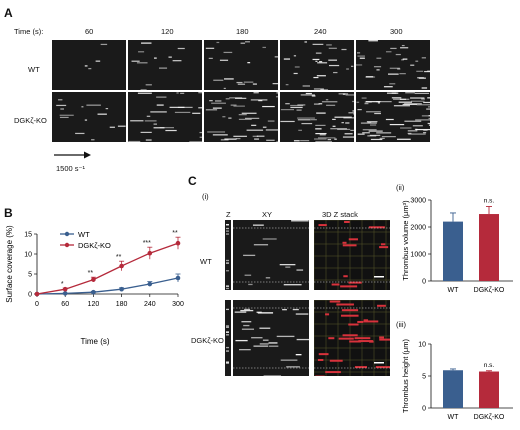  What do you see at coordinates (8, 13) in the screenshot?
I see `panel-a-letter: A` at bounding box center [8, 13].